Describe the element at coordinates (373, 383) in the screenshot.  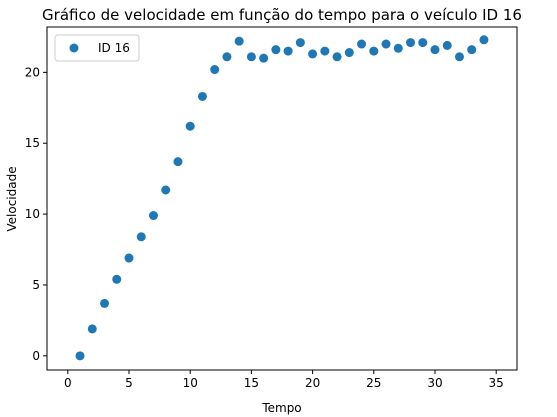
I see `x-tick-label: 25` at that location.